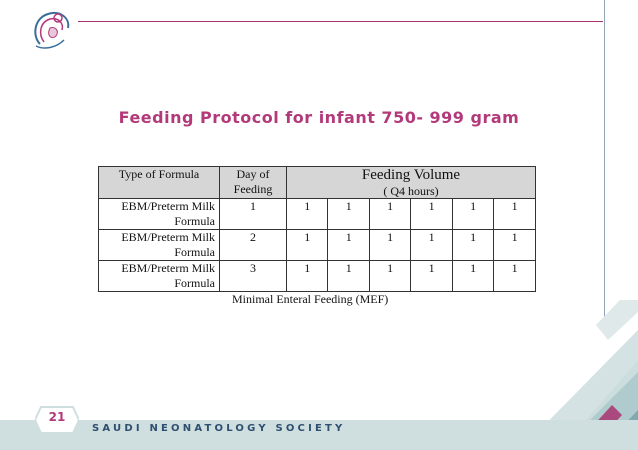 The height and width of the screenshot is (450, 638). Describe the element at coordinates (411, 175) in the screenshot. I see `feeding-volume-title: Feeding Volume` at that location.